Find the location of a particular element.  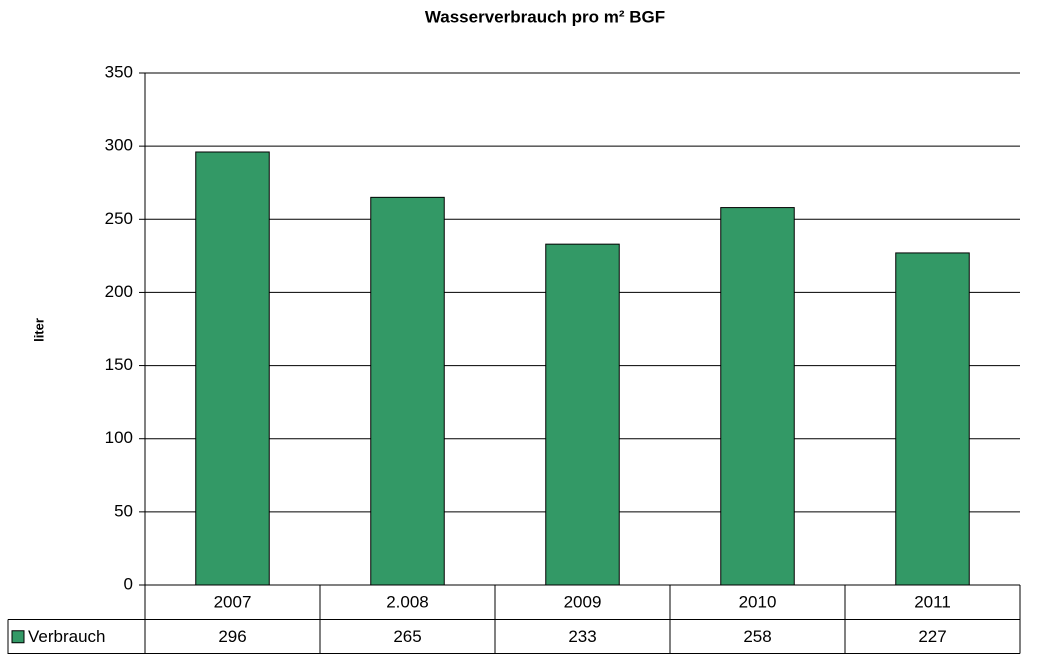

chart-title: Wasserverbrauch pro m² BGF is located at coordinates (545, 16).